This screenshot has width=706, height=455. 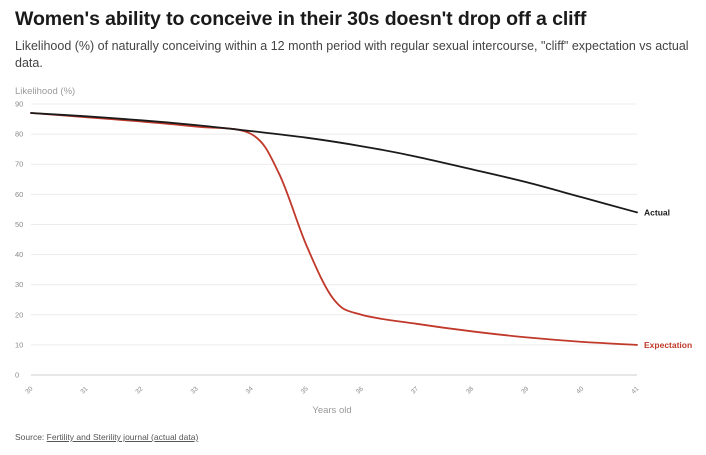 I want to click on series-label-expectation: Expectation, so click(x=668, y=345).